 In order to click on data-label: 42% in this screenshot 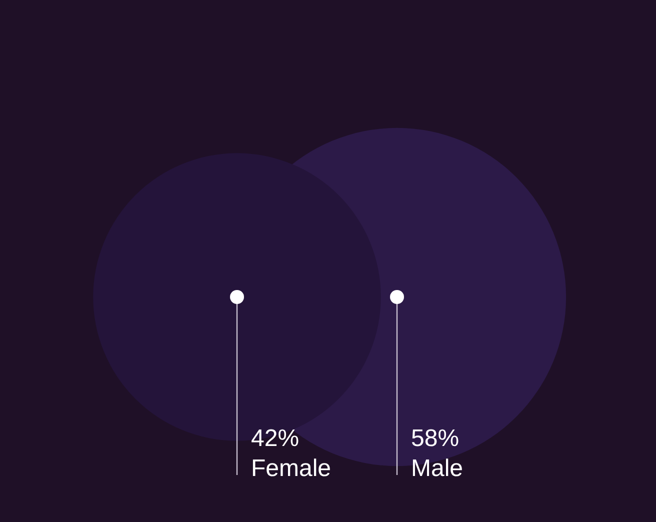, I will do `click(275, 438)`.